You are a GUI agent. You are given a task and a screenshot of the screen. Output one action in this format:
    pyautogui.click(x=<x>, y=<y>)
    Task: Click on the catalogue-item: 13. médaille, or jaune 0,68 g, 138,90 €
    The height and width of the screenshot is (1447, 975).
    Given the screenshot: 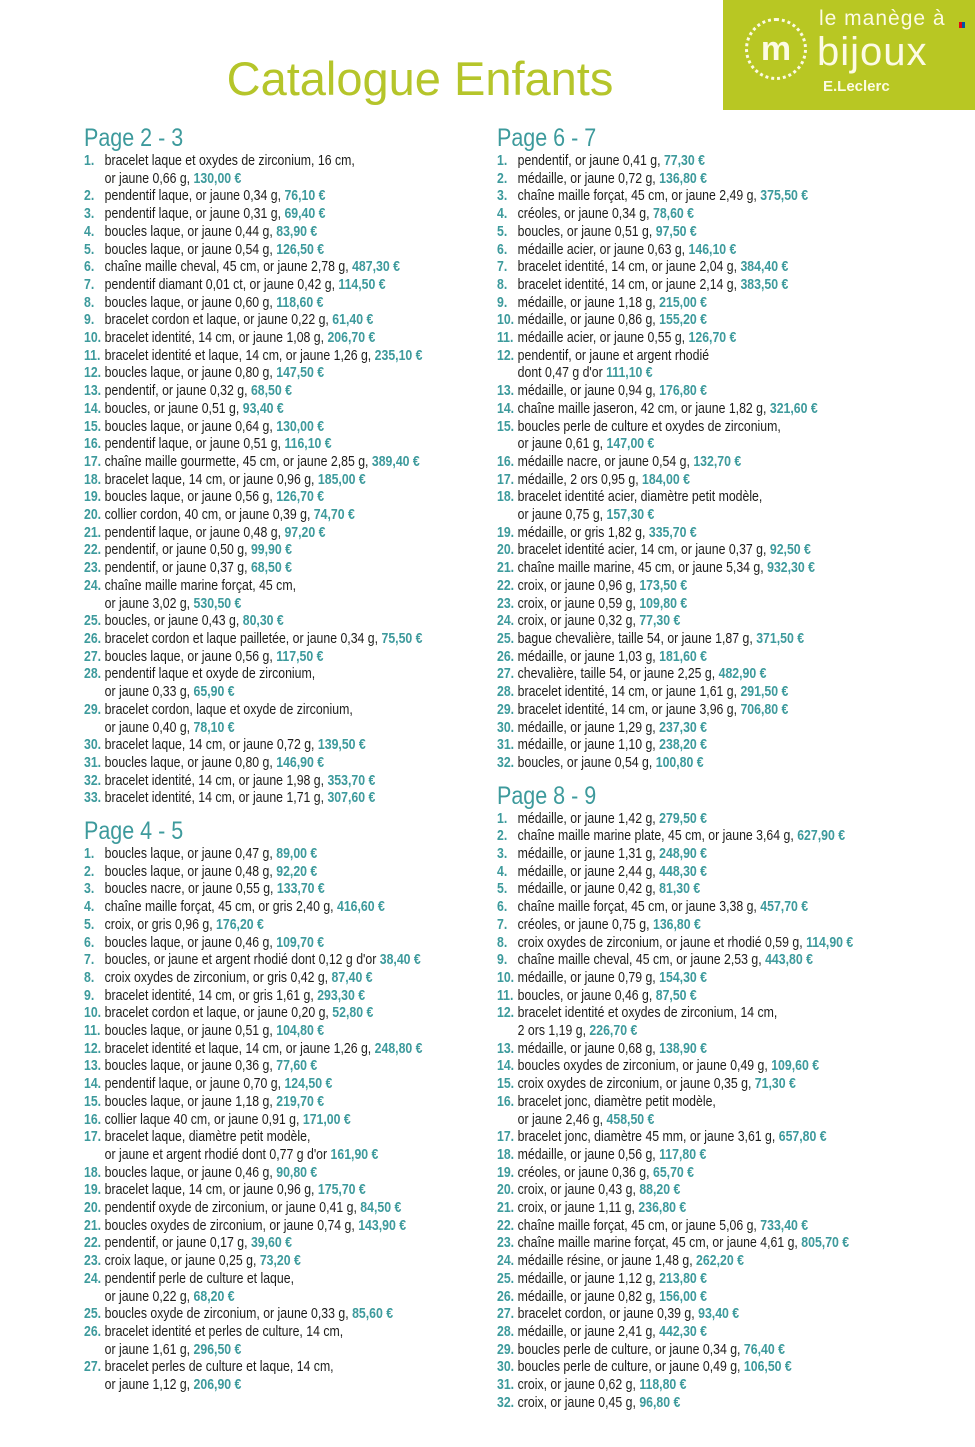 What is the action you would take?
    pyautogui.click(x=695, y=1050)
    